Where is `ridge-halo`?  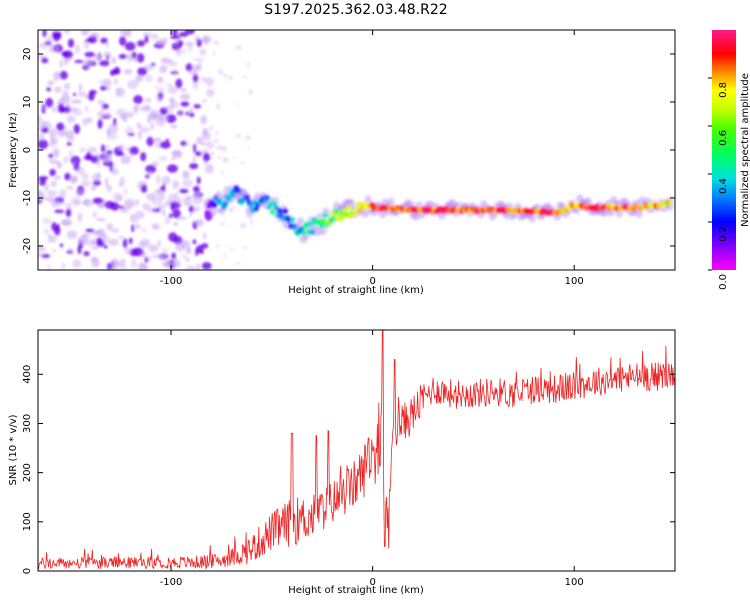 ridge-halo is located at coordinates (300, 223).